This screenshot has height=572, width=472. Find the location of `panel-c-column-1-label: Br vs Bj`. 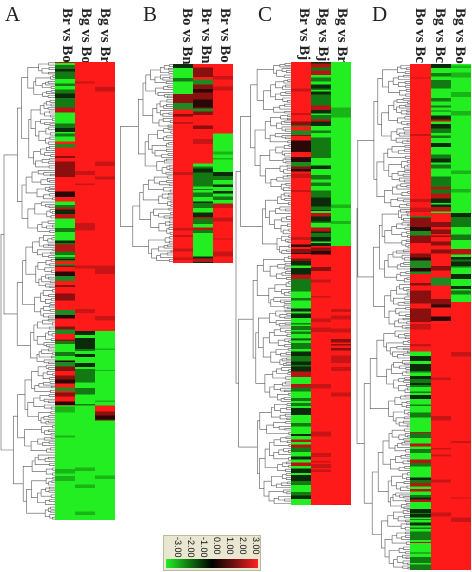

panel-c-column-1-label: Br vs Bj is located at coordinates (304, 34).